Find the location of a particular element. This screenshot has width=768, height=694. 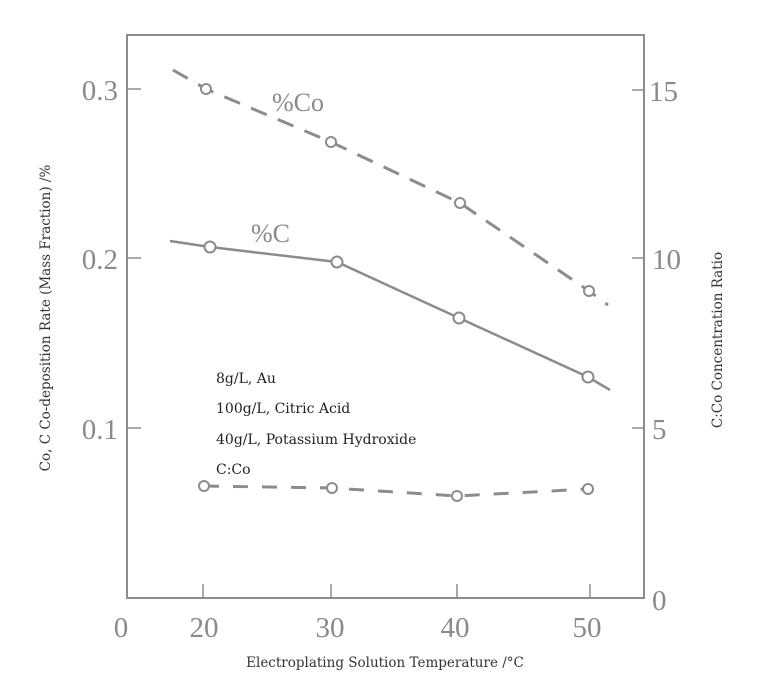

x-axis-title: Electroplating Solution Temperature /°C is located at coordinates (385, 663).